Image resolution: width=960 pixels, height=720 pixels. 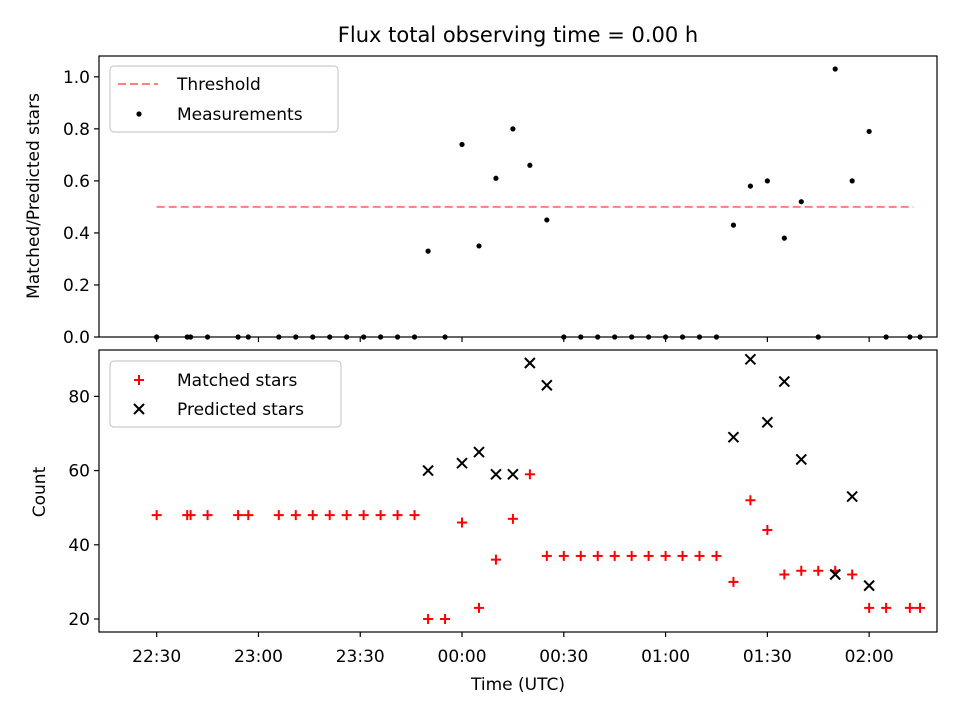 I want to click on x-tick-label: 23:00, so click(x=258, y=657).